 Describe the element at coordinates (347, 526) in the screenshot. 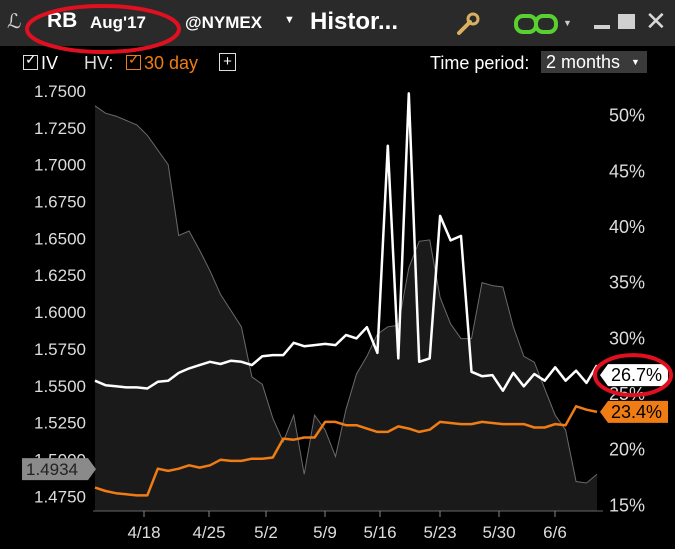

I see `x-axis: 4/18 4/25 5/2 5/9 5/16 5/23 5/30 6/6` at that location.